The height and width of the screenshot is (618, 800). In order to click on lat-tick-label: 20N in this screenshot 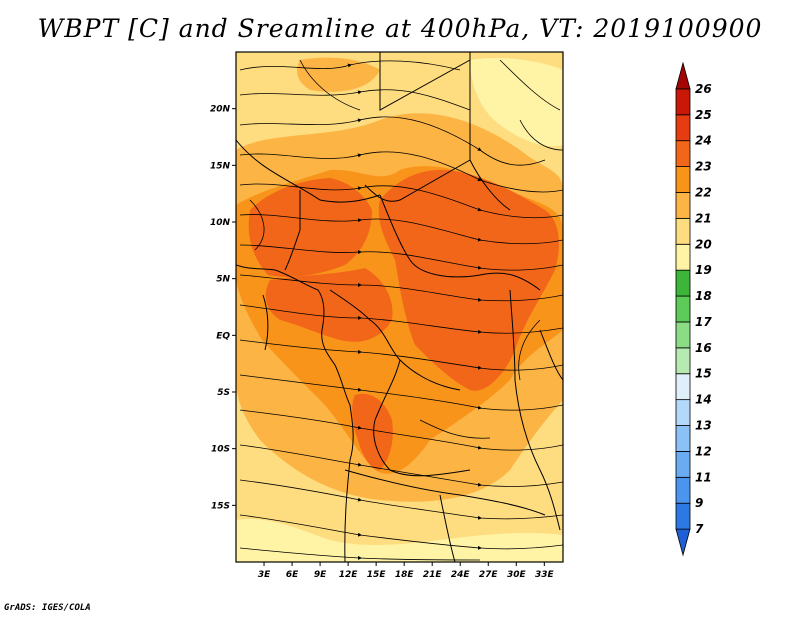, I will do `click(220, 110)`.